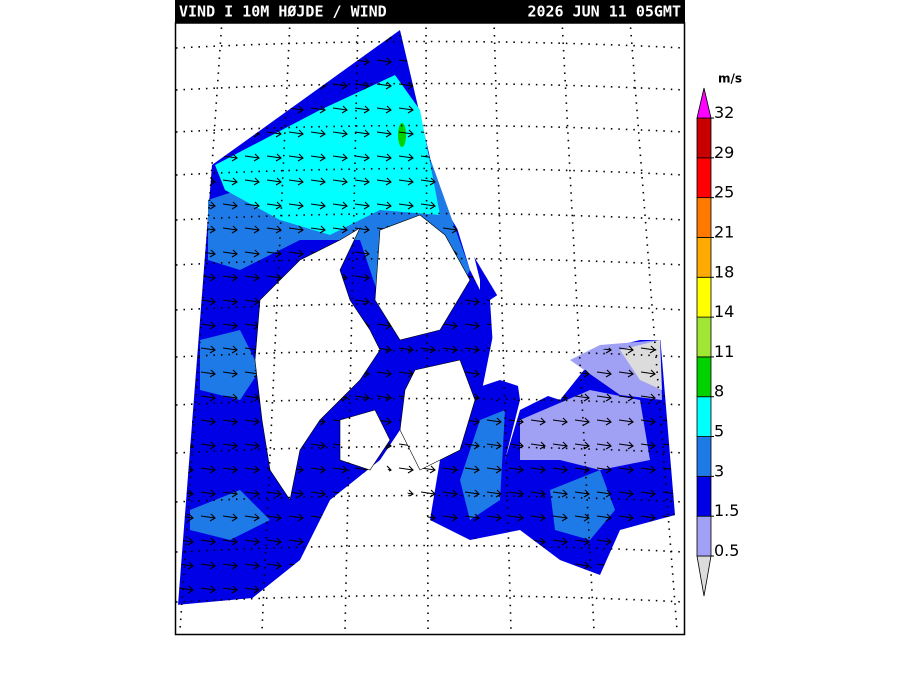 The height and width of the screenshot is (675, 900). Describe the element at coordinates (430, 11) in the screenshot. I see `title-bar` at that location.